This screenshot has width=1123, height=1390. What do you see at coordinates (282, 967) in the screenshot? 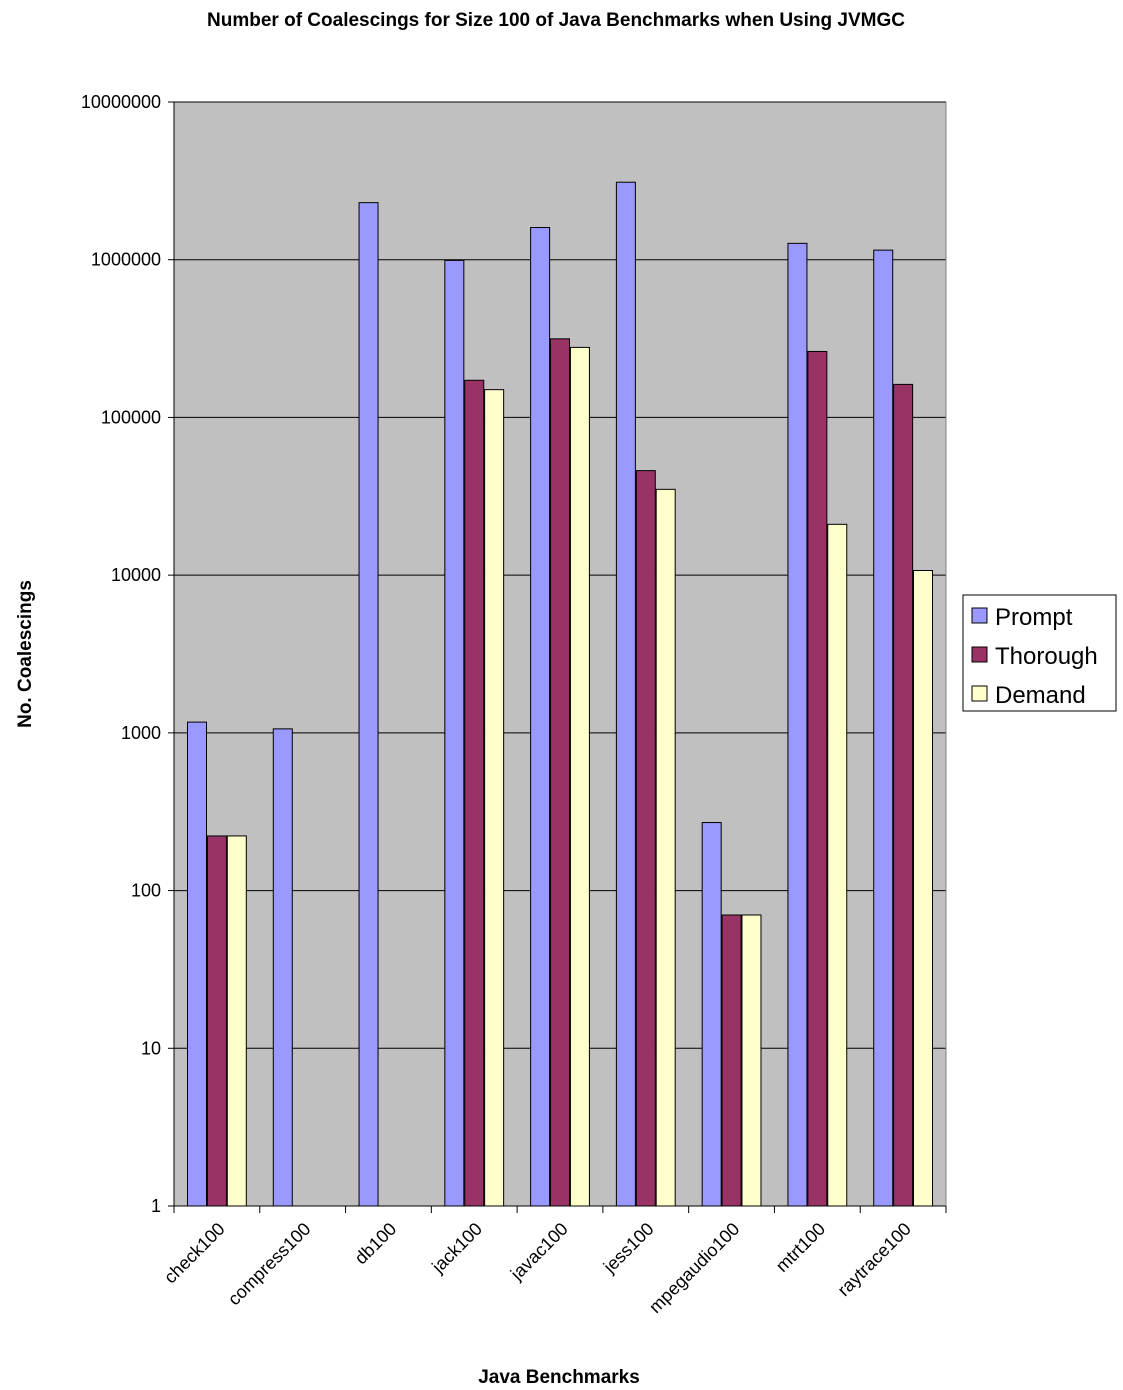
I see `bar-prompt-compress100` at bounding box center [282, 967].